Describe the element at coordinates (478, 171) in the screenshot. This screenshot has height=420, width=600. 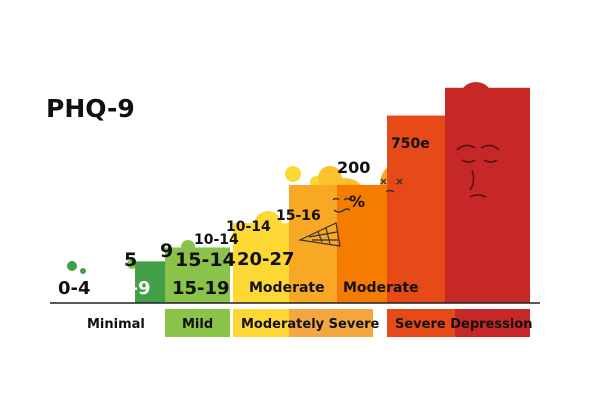
I see `sad-face-icon` at that location.